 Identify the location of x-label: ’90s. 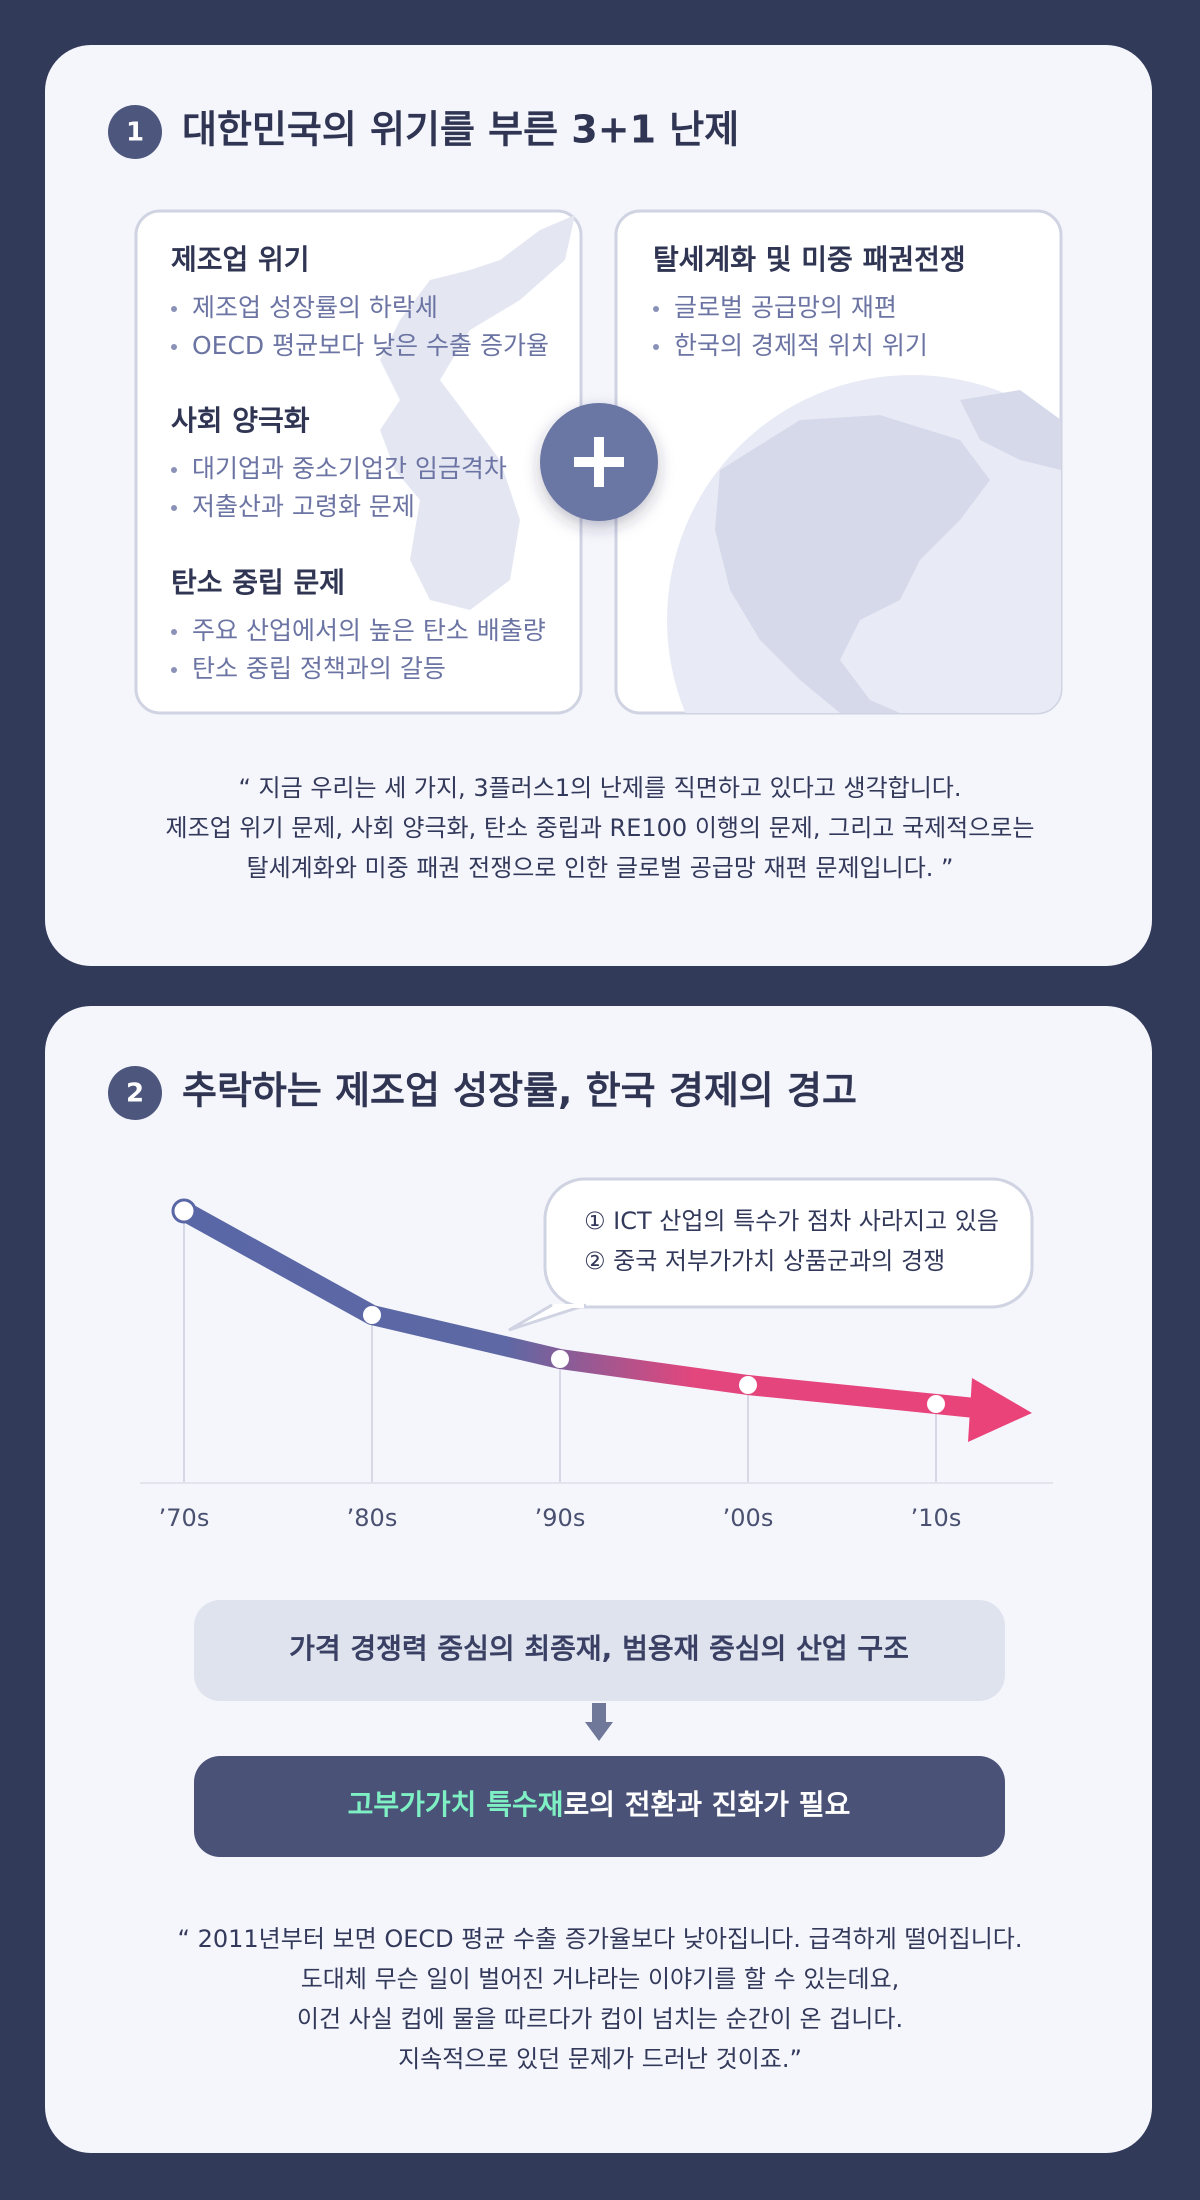
(560, 1518).